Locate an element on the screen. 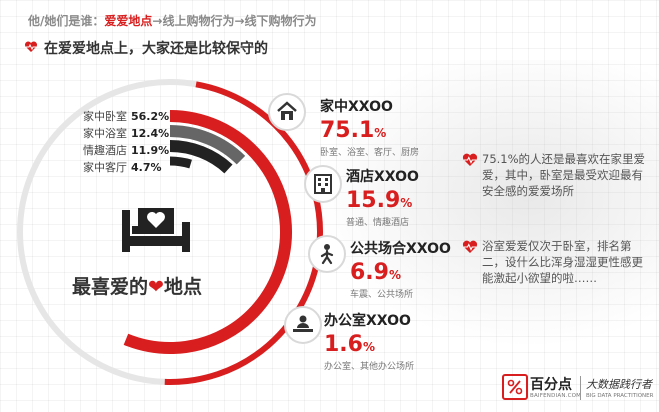 The height and width of the screenshot is (412, 659). legend-label: 家中卧室 is located at coordinates (105, 116).